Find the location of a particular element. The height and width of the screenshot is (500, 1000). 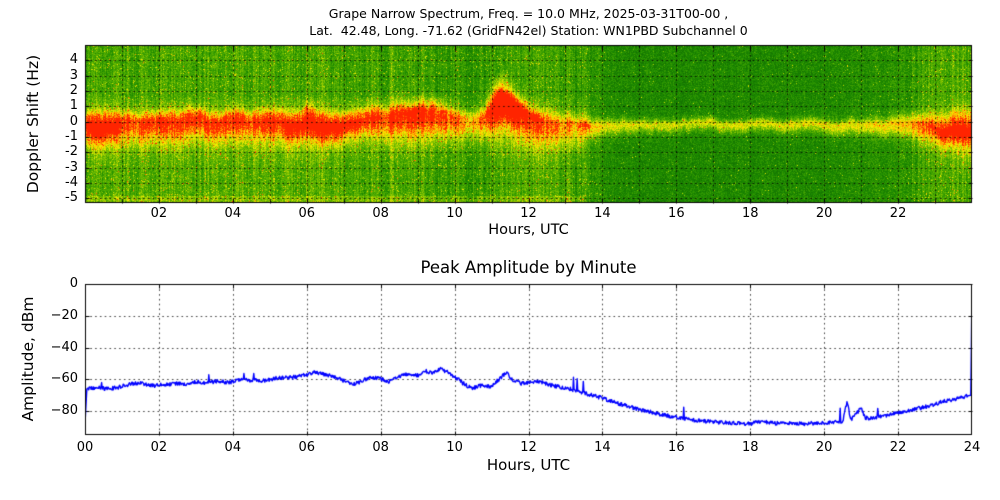

spectrogram-x-tick-label: 22 is located at coordinates (898, 213).